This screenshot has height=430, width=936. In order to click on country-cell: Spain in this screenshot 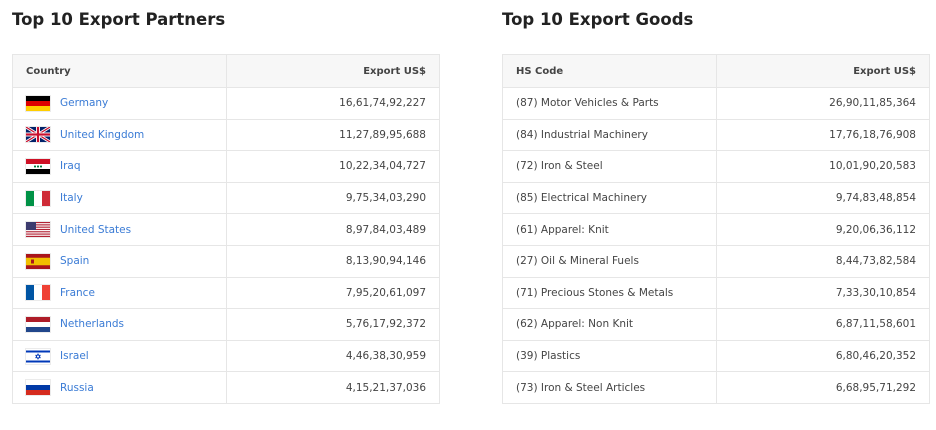, I will do `click(119, 261)`.